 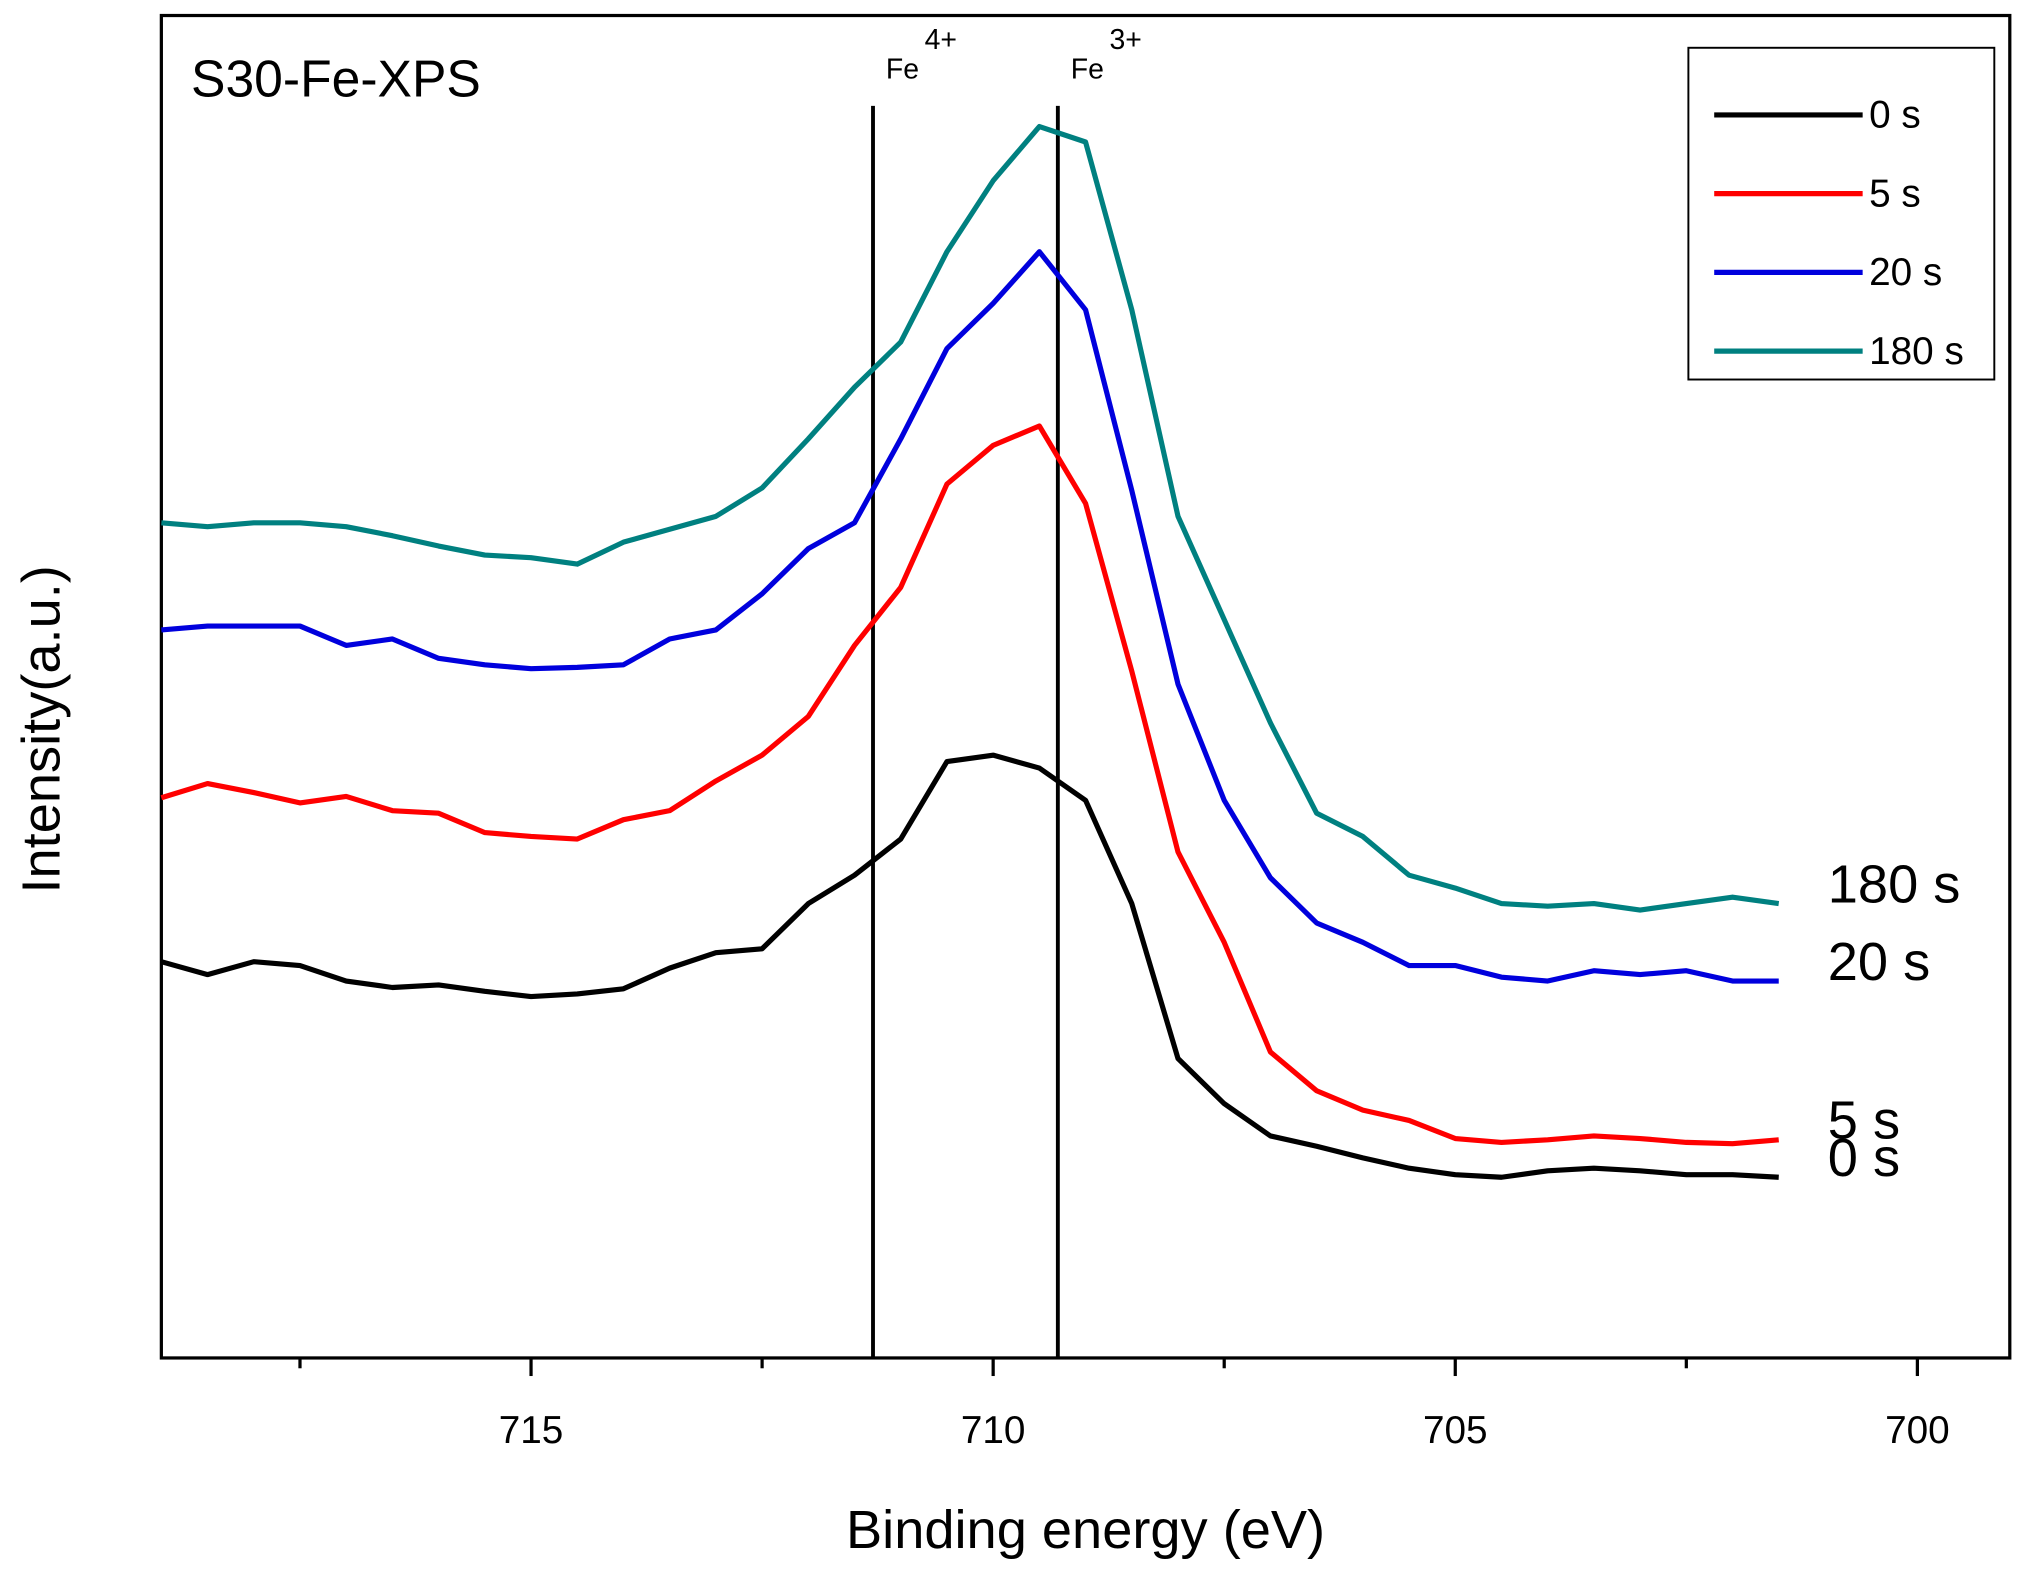 I want to click on annotation-superscript: 4+, so click(x=941, y=40).